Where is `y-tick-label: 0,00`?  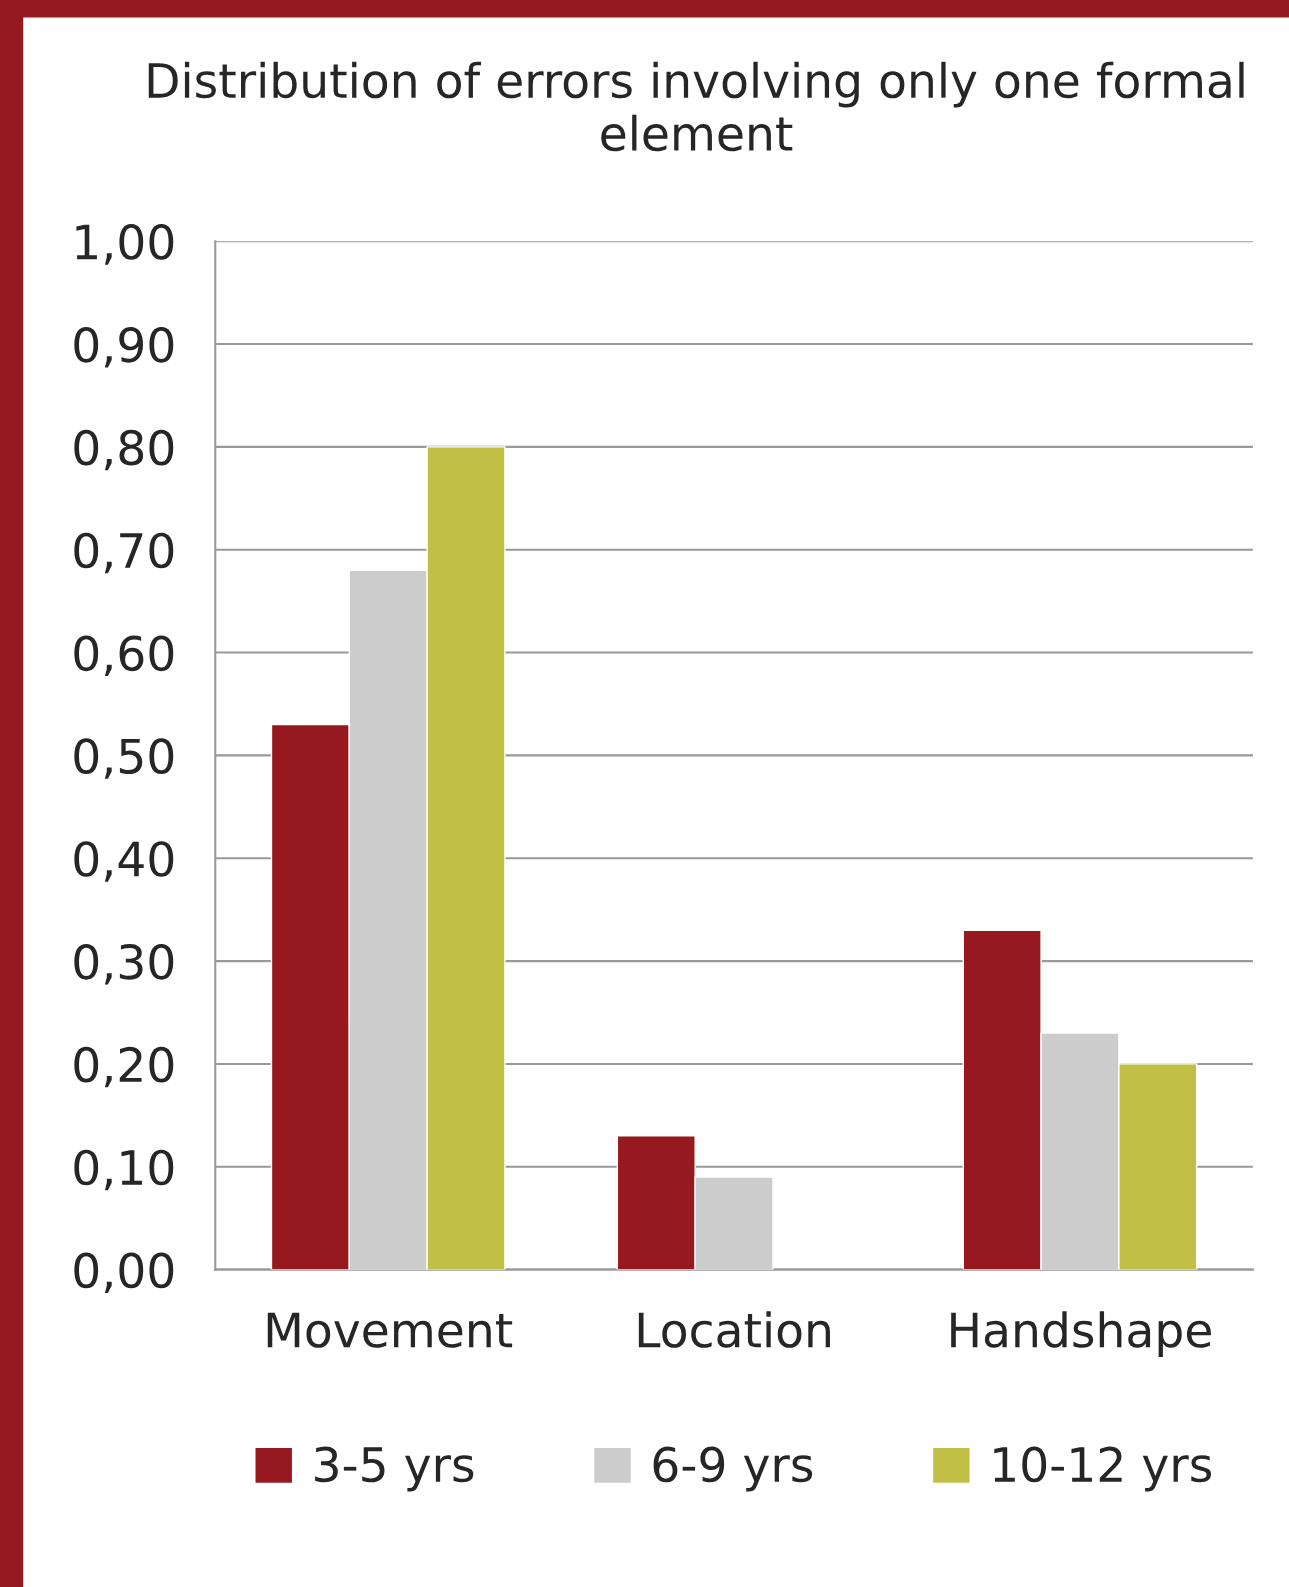 y-tick-label: 0,00 is located at coordinates (124, 1273).